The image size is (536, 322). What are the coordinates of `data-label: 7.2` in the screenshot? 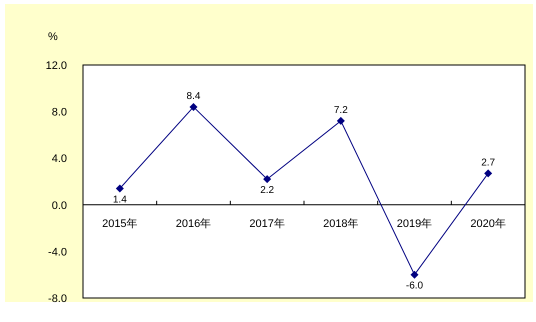 It's located at (341, 110).